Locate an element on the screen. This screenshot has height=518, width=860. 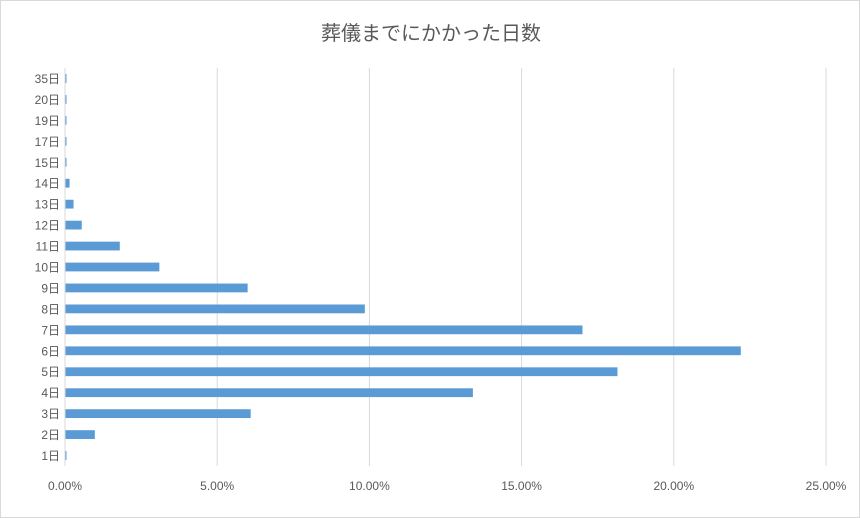
y-tick-label: 6日 is located at coordinates (50, 351).